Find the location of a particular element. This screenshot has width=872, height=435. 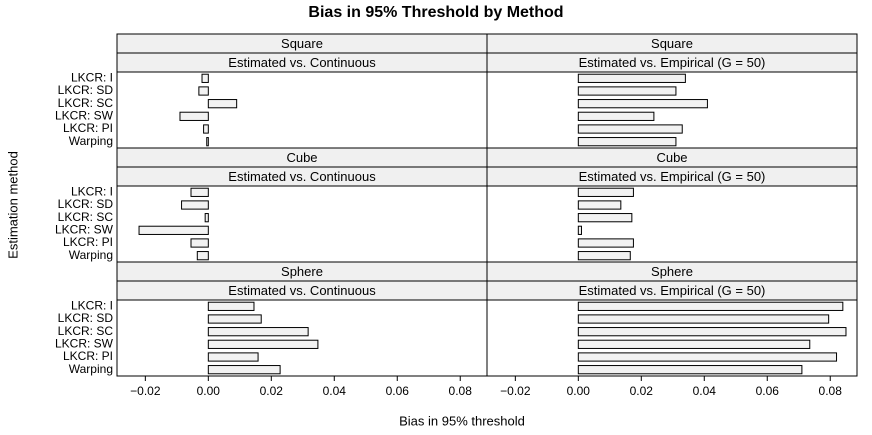

chart-title: Bias in 95% Threshold by Method is located at coordinates (435, 12).